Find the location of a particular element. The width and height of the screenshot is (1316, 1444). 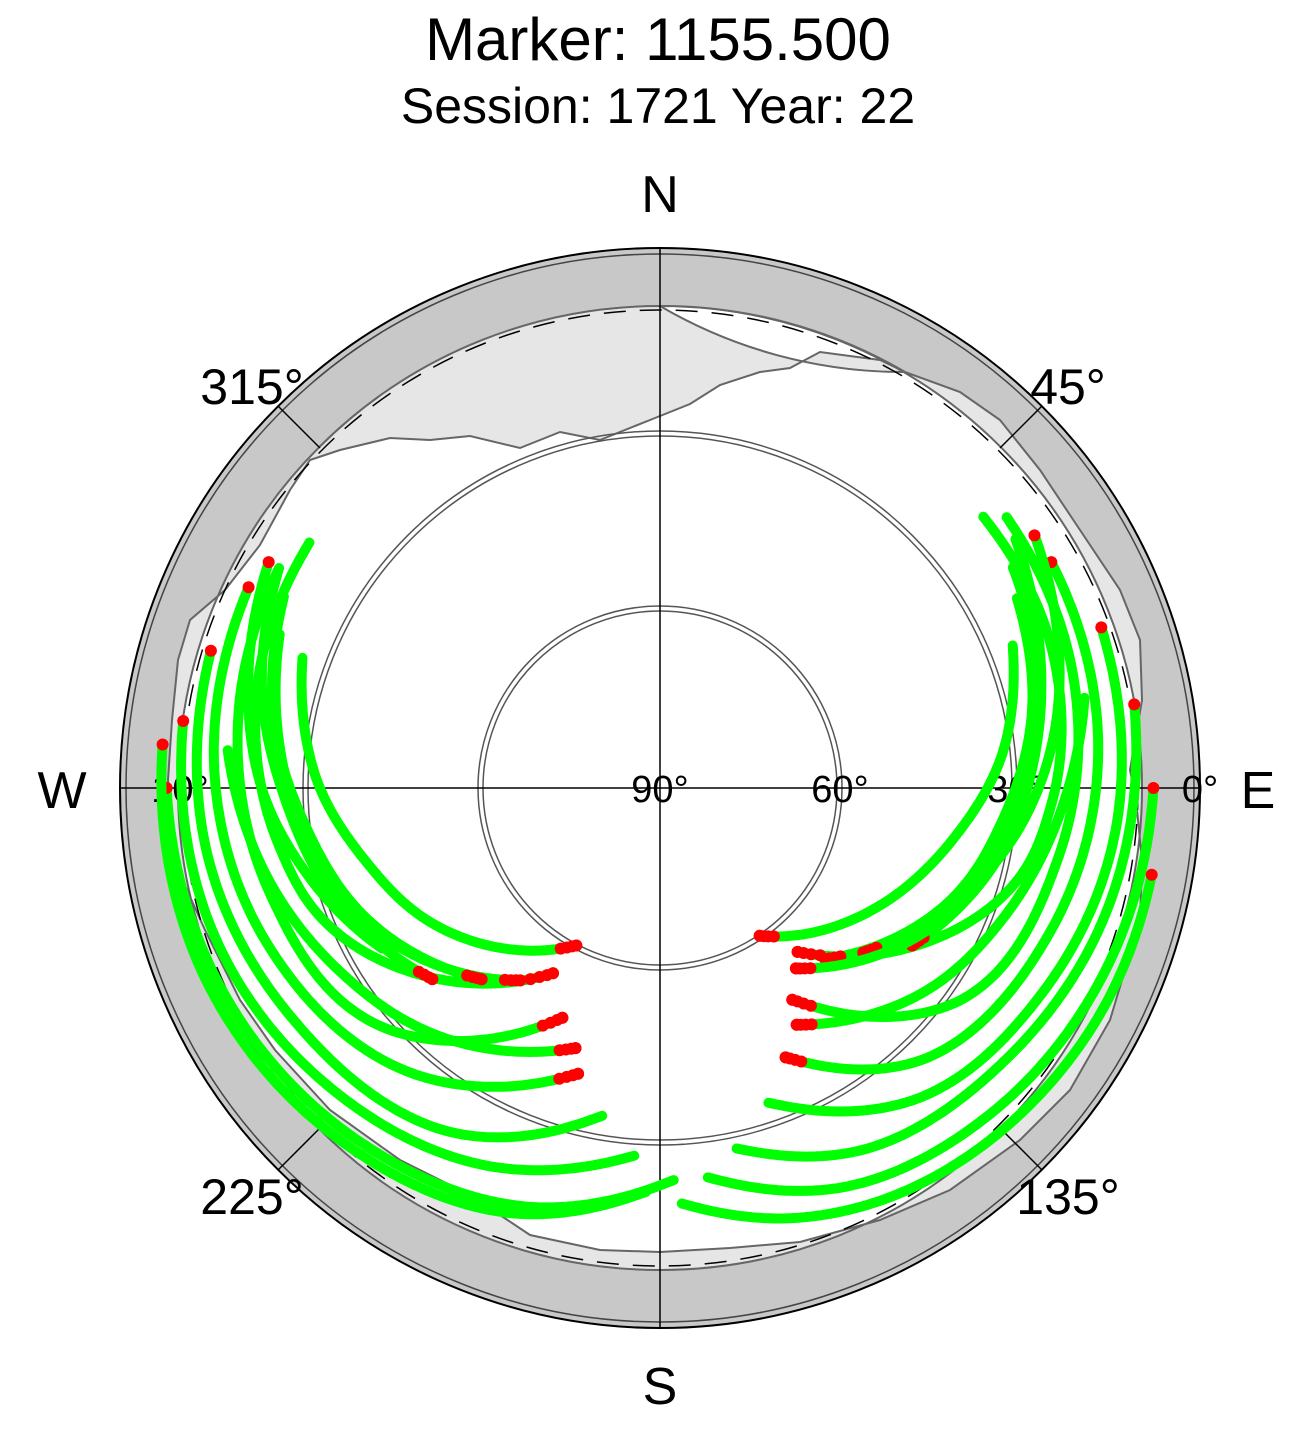

azimuth-label-45: 45° is located at coordinates (1068, 387).